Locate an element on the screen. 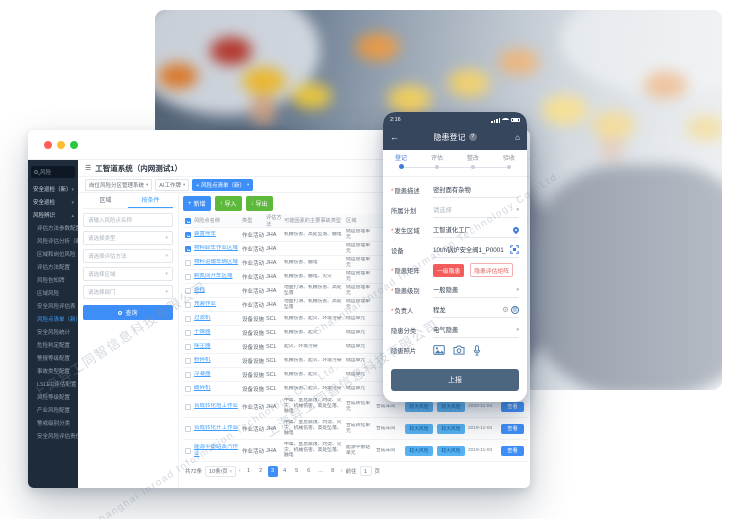 The image size is (738, 519). sidebar-search-input: 风险 is located at coordinates (53, 172).